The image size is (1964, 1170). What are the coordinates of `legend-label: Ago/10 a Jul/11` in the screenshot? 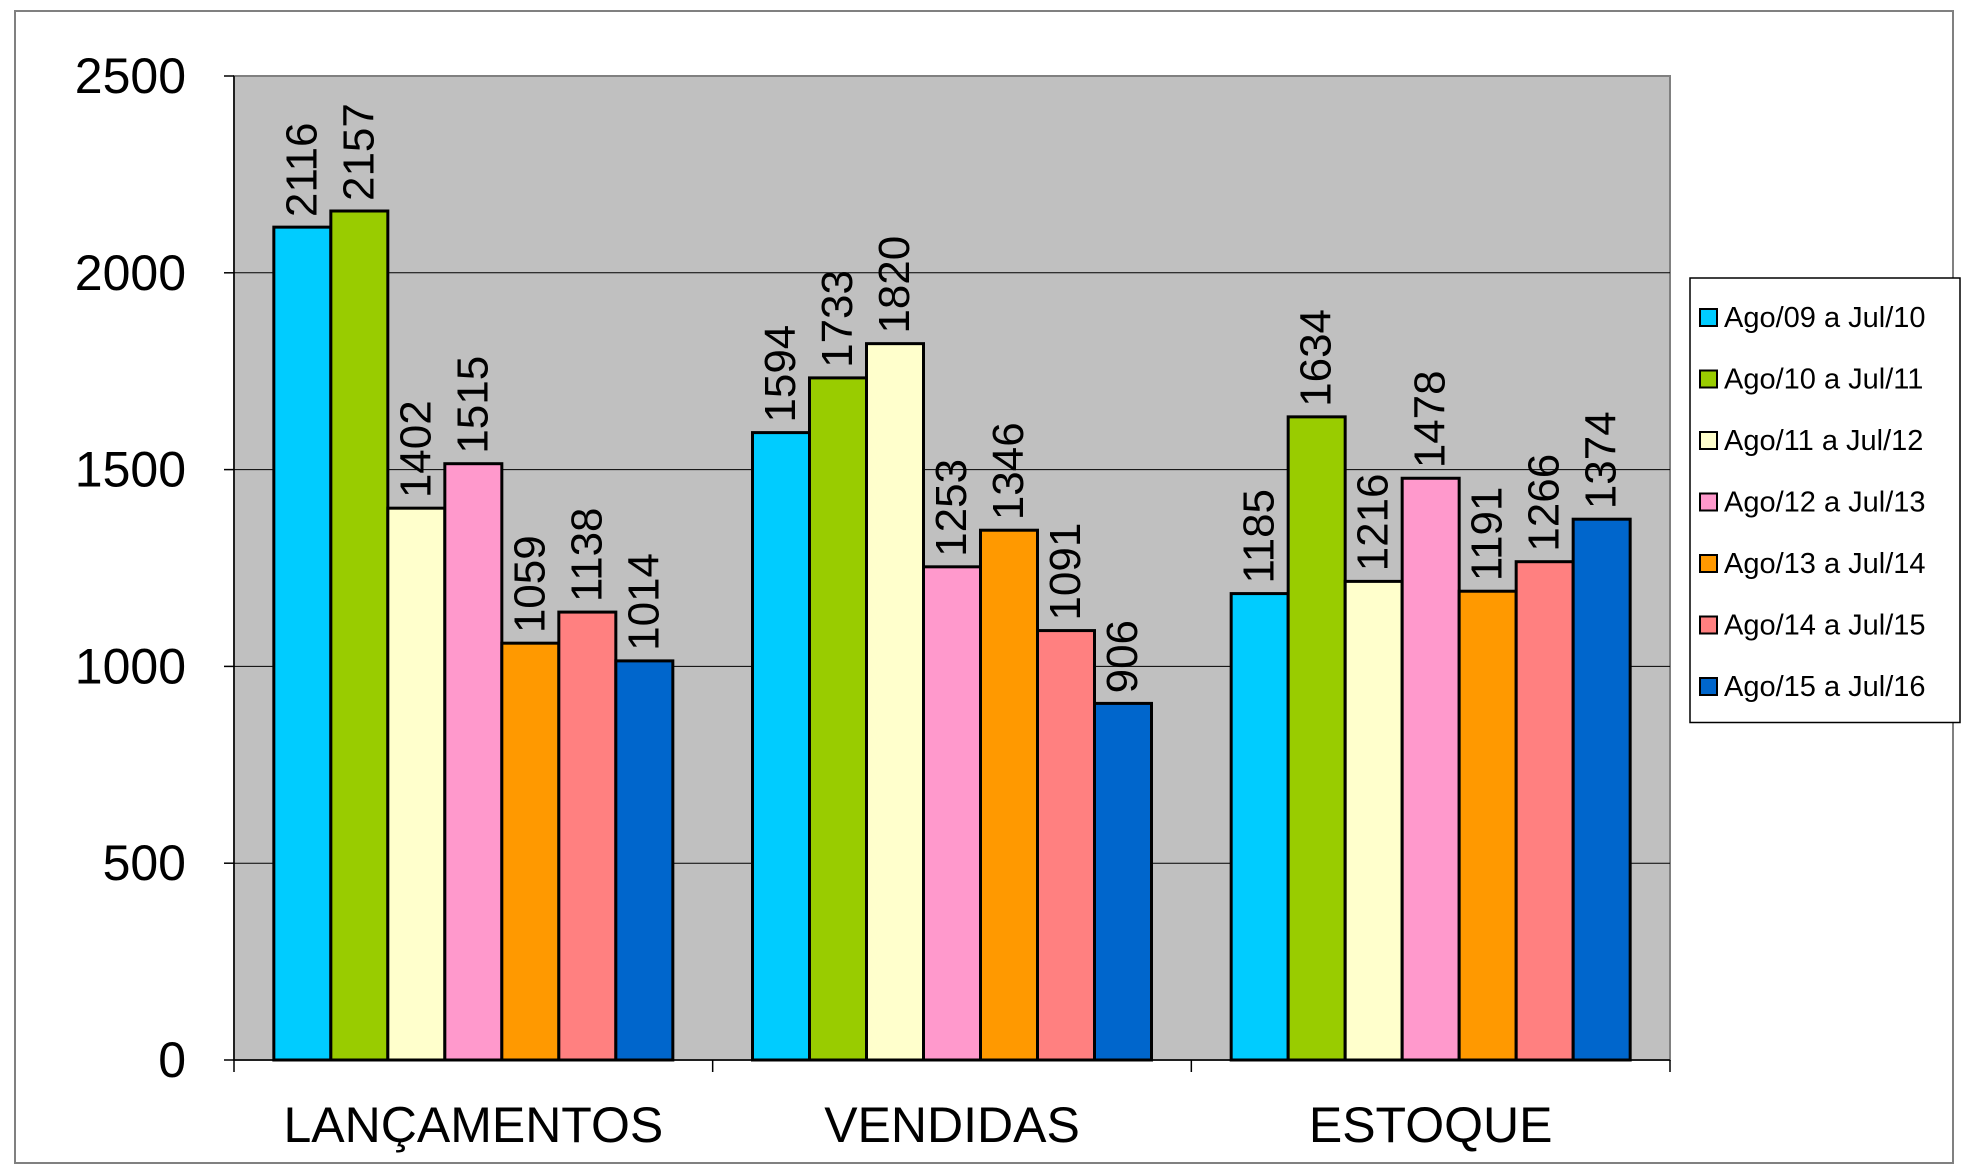 It's located at (1823, 380).